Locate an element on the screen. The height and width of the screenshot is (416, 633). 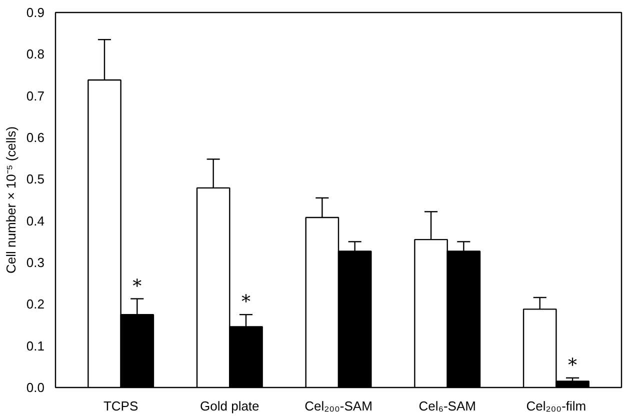
y-tick-label: 0.7 is located at coordinates (35, 96).